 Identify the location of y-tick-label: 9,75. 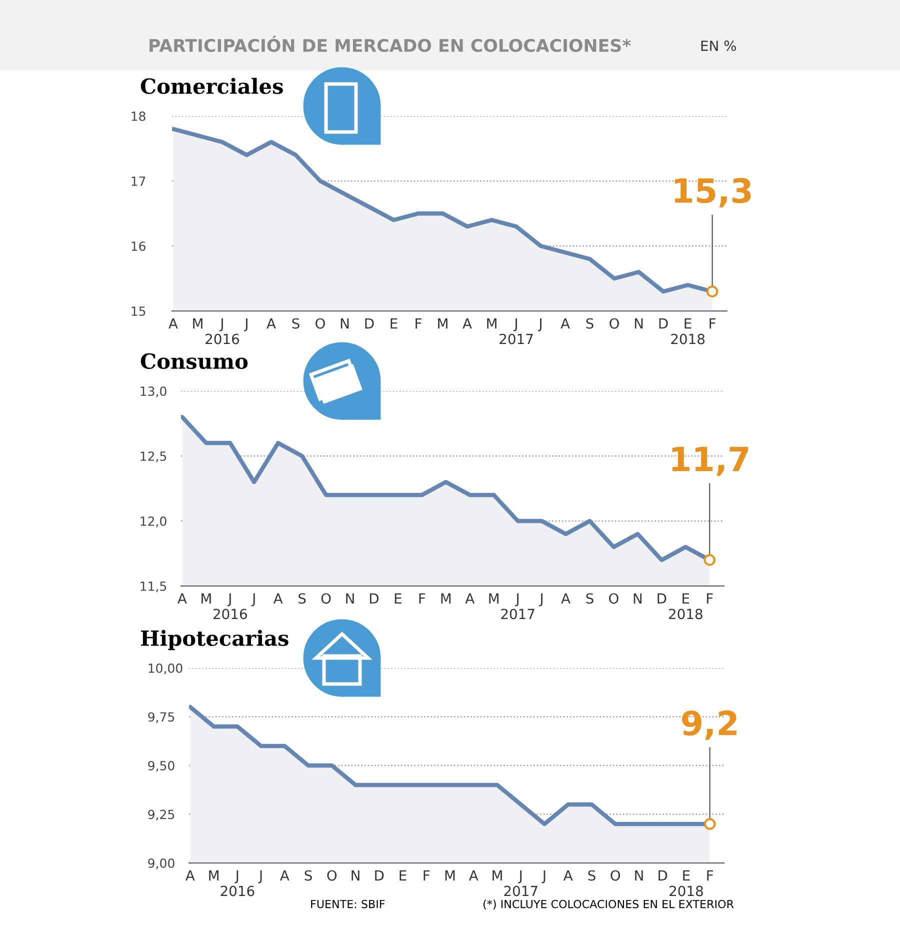
(161, 717).